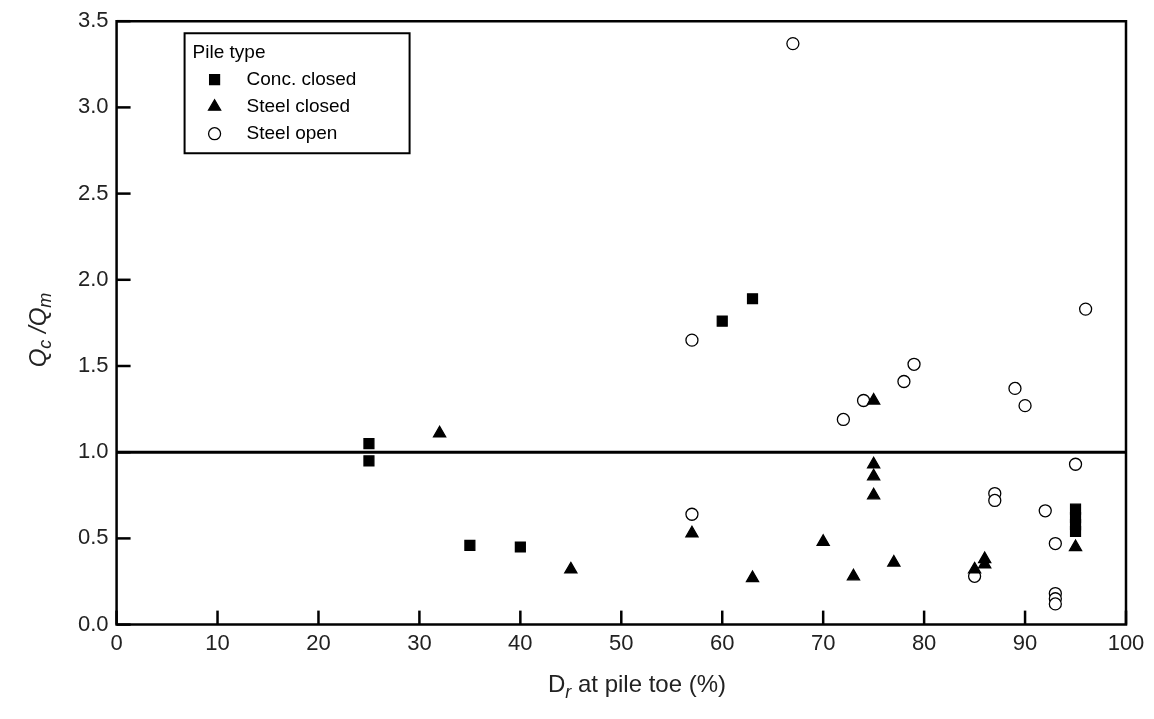 This screenshot has height=719, width=1154. What do you see at coordinates (217, 642) in the screenshot?
I see `x-tick-label: 10` at bounding box center [217, 642].